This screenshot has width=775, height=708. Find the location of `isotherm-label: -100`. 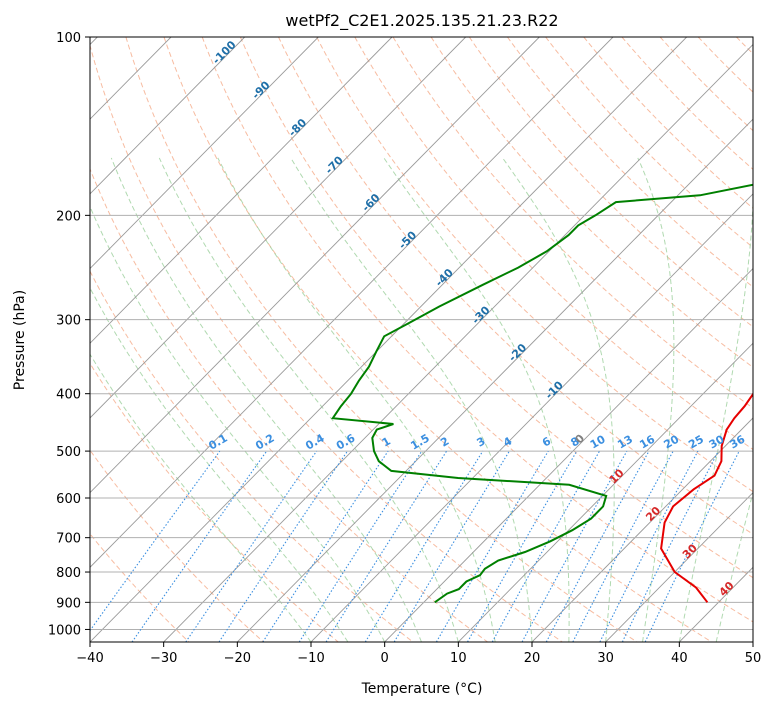

isotherm-label: -100 is located at coordinates (224, 52).